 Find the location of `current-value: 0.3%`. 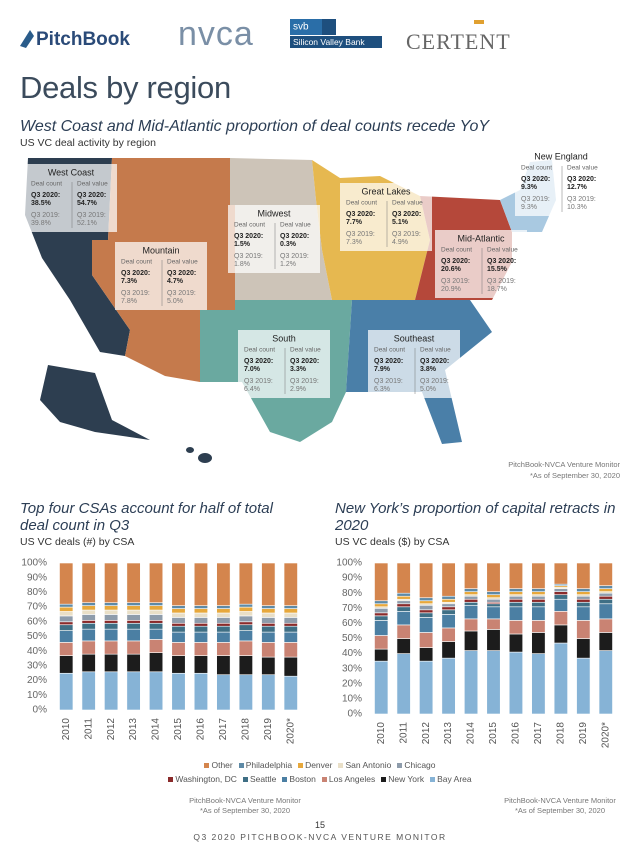

current-value: 0.3% is located at coordinates (288, 244).